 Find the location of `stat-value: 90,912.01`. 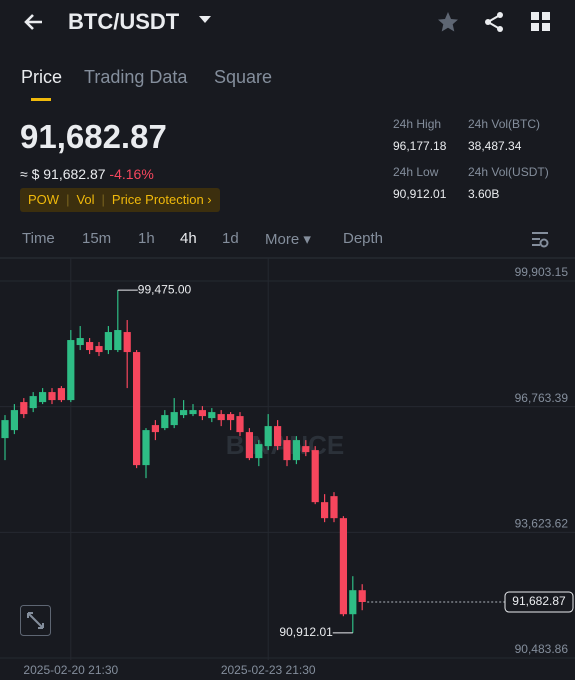

stat-value: 90,912.01 is located at coordinates (420, 194).